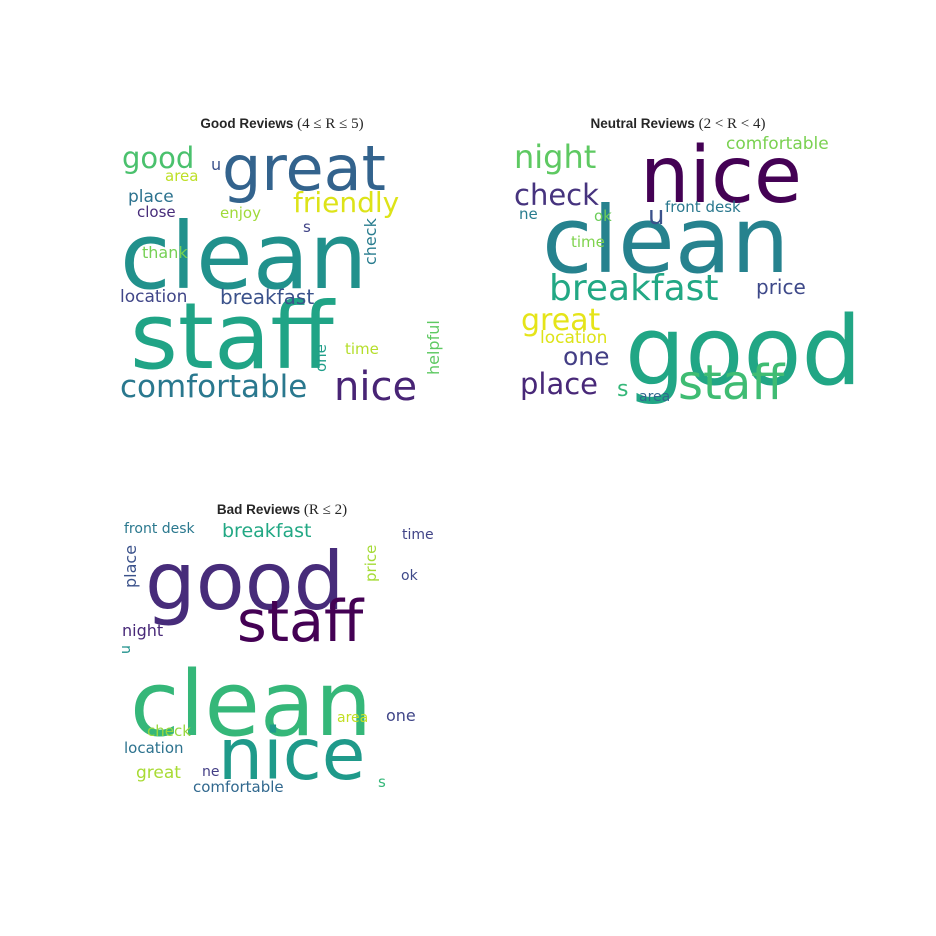 This screenshot has width=936, height=936. What do you see at coordinates (528, 214) in the screenshot?
I see `neutral-word-ne: ne` at bounding box center [528, 214].